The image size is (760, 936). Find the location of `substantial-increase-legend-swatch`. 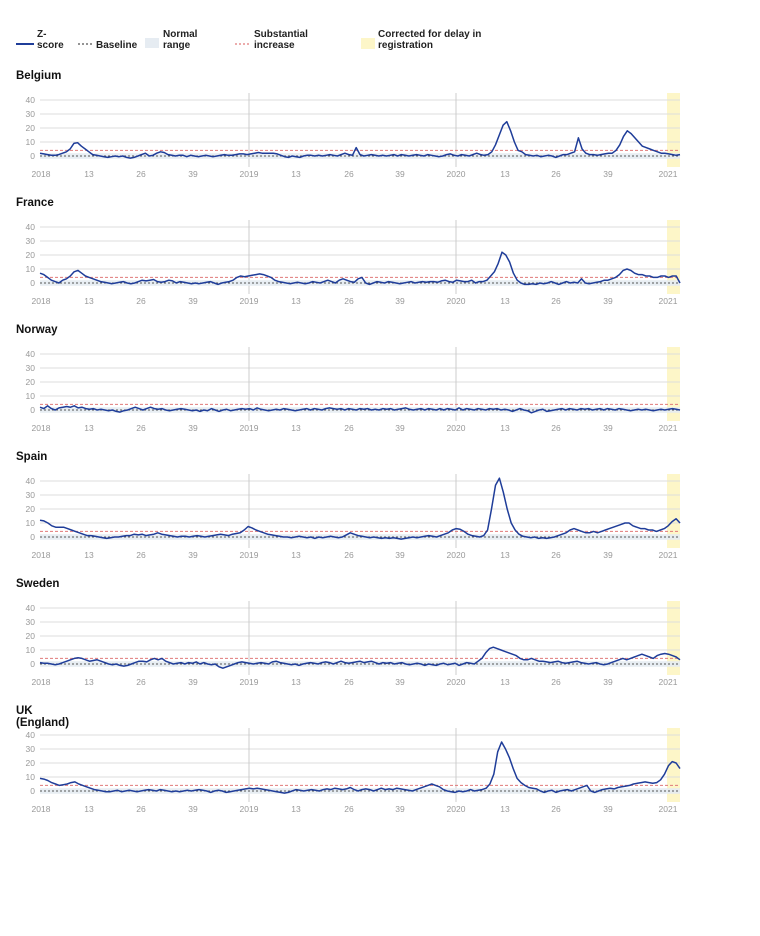

substantial-increase-legend-swatch is located at coordinates (243, 44).